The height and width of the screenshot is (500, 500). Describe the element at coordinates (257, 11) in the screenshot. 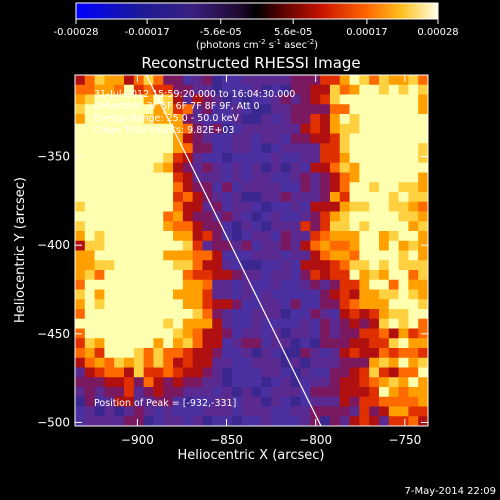

I see `colorbar` at that location.